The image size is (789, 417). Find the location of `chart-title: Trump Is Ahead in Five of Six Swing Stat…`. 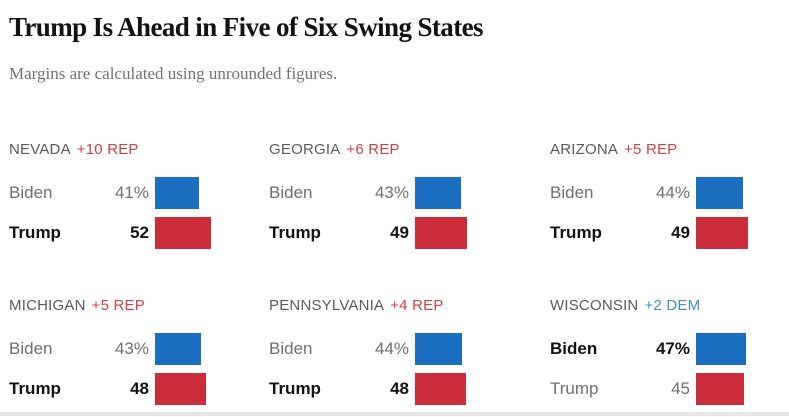

chart-title: Trump Is Ahead in Five of Six Swing Stat… is located at coordinates (246, 27).